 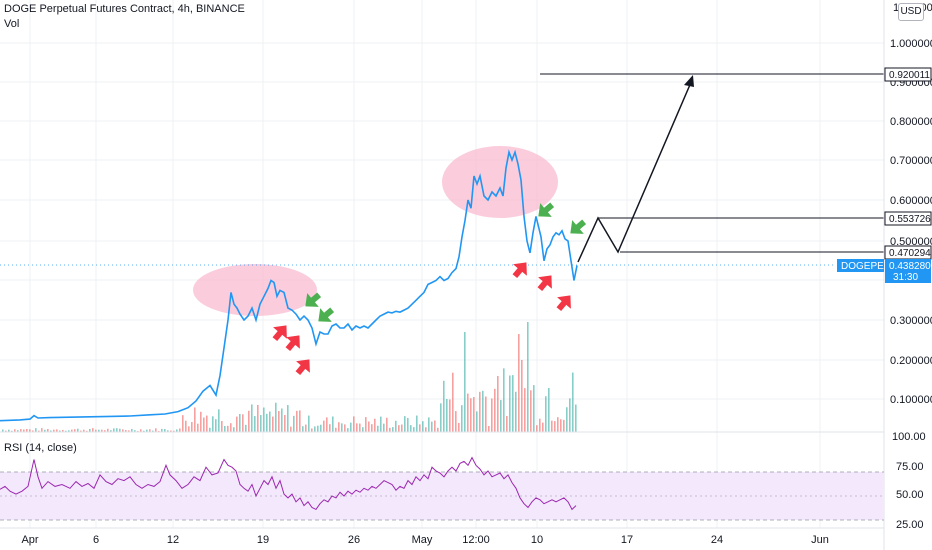 What do you see at coordinates (689, 81) in the screenshot?
I see `projection-arrowhead` at bounding box center [689, 81].